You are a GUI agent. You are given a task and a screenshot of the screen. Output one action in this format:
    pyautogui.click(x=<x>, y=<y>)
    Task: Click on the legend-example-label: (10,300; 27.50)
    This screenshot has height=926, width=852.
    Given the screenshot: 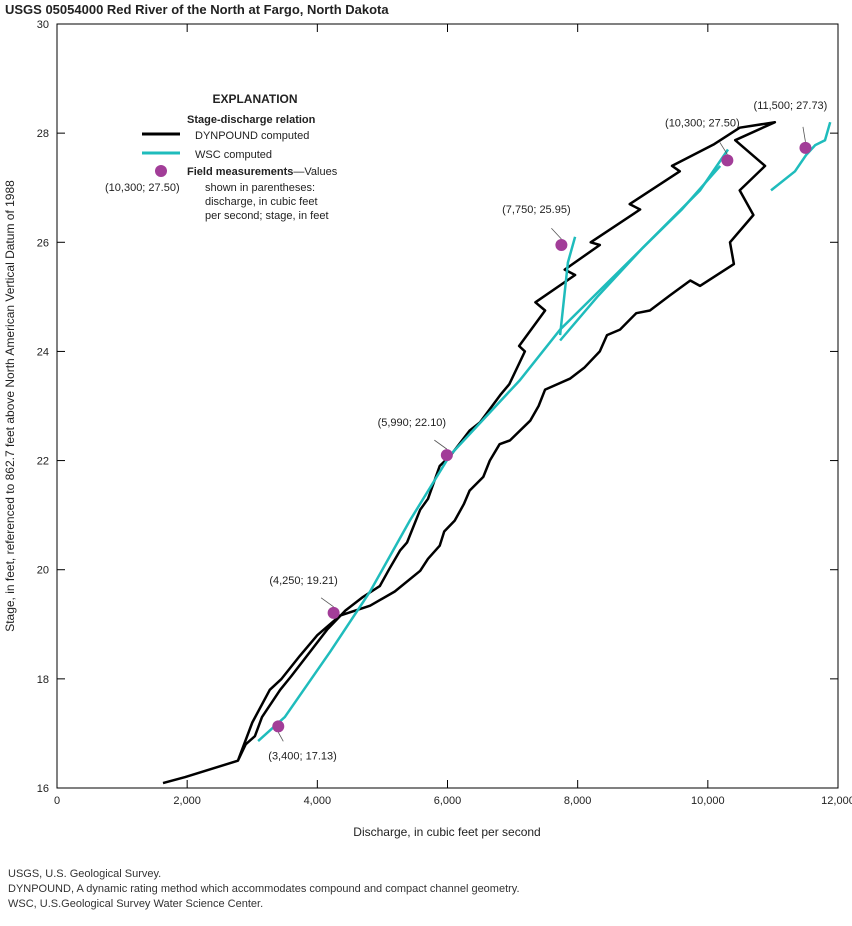 What is the action you would take?
    pyautogui.click(x=142, y=188)
    